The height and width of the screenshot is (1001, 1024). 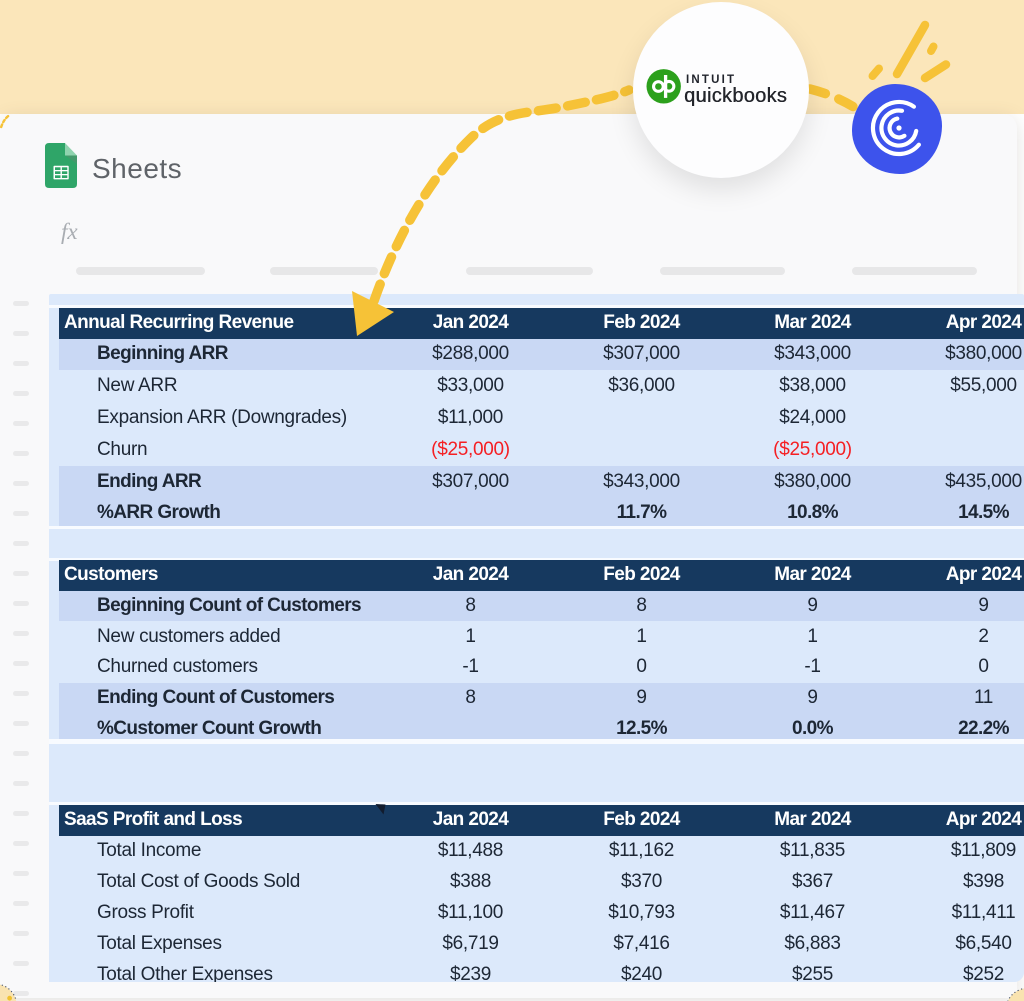 What do you see at coordinates (711, 80) in the screenshot?
I see `svg-text: INTUIT` at bounding box center [711, 80].